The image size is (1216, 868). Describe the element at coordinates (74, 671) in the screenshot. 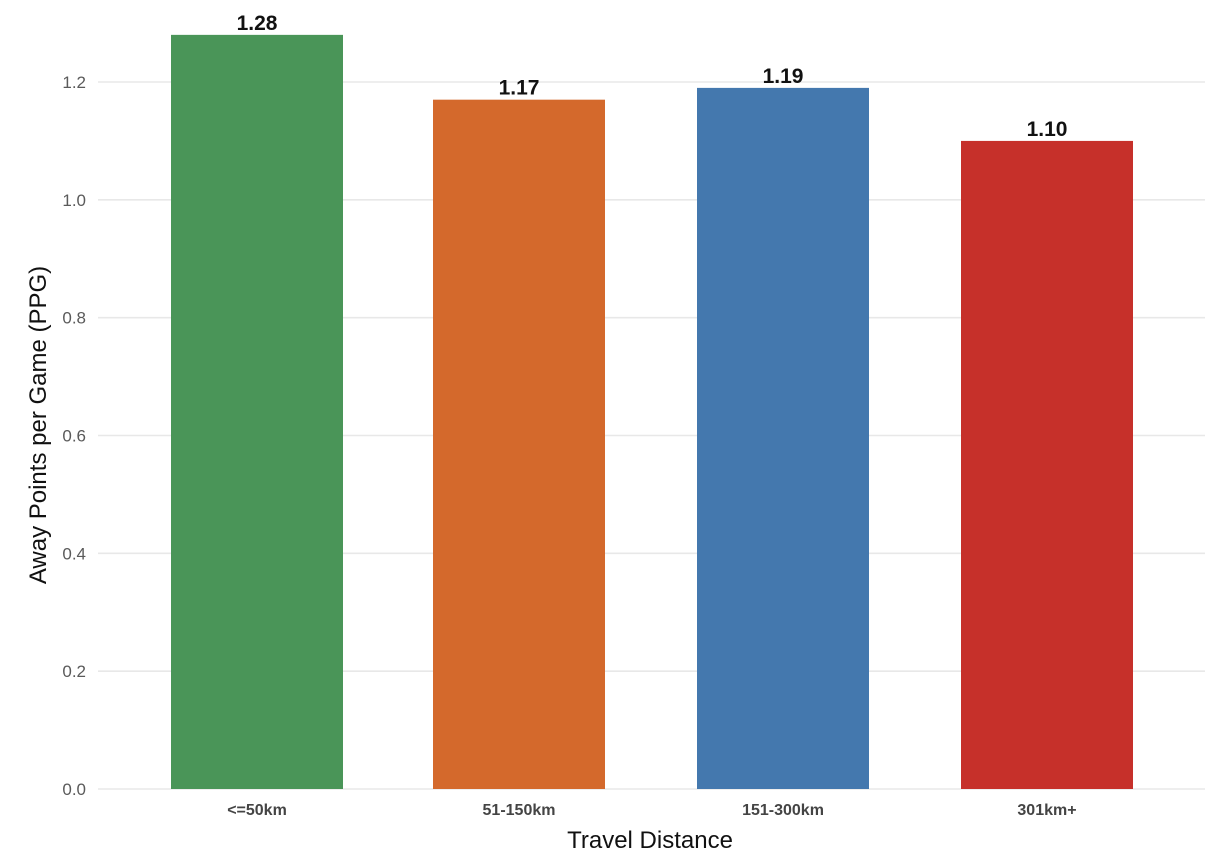

I see `y-tick-label: 0.2` at that location.